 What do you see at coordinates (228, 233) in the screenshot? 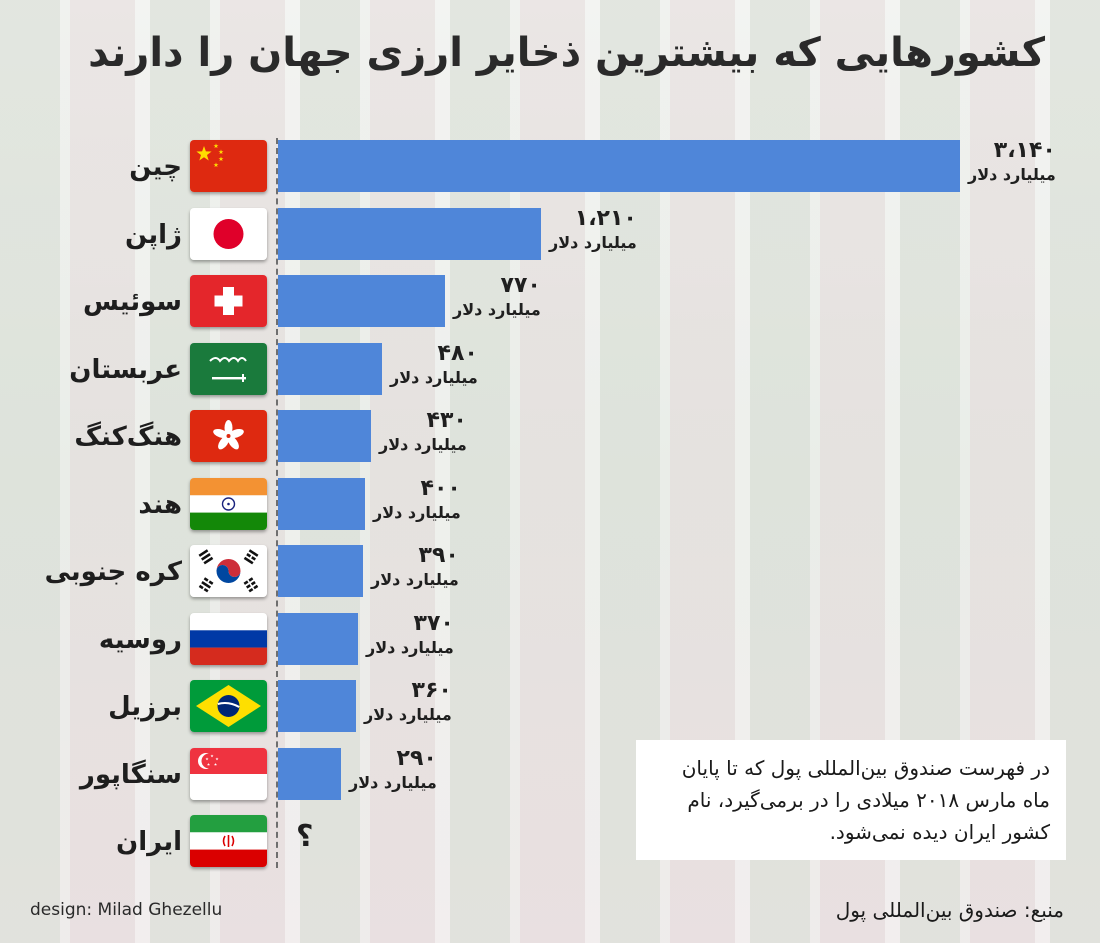
I see `japan-flag` at bounding box center [228, 233].